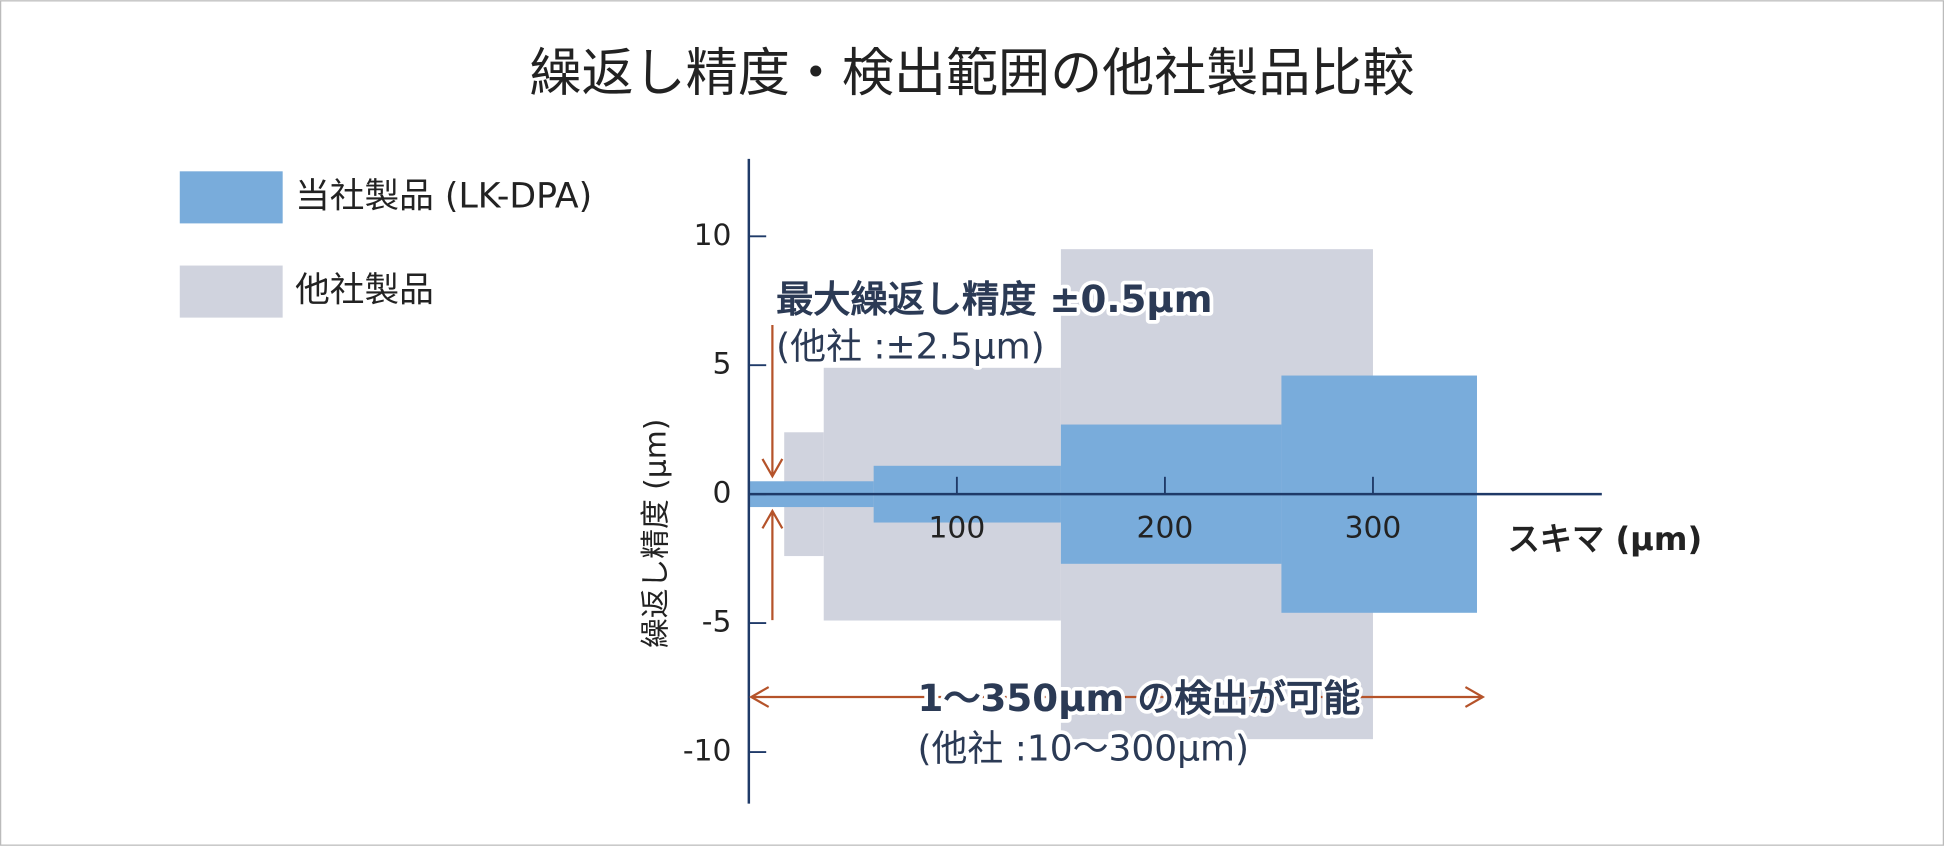 The height and width of the screenshot is (846, 1944). Describe the element at coordinates (1373, 527) in the screenshot. I see `x-tick-label: 300` at that location.